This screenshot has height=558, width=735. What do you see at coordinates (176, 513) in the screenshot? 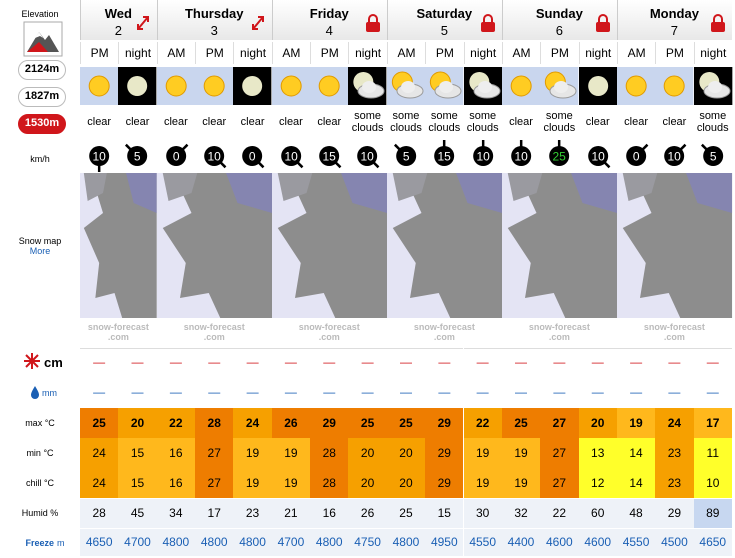
I see `humidity: 34` at bounding box center [176, 513].